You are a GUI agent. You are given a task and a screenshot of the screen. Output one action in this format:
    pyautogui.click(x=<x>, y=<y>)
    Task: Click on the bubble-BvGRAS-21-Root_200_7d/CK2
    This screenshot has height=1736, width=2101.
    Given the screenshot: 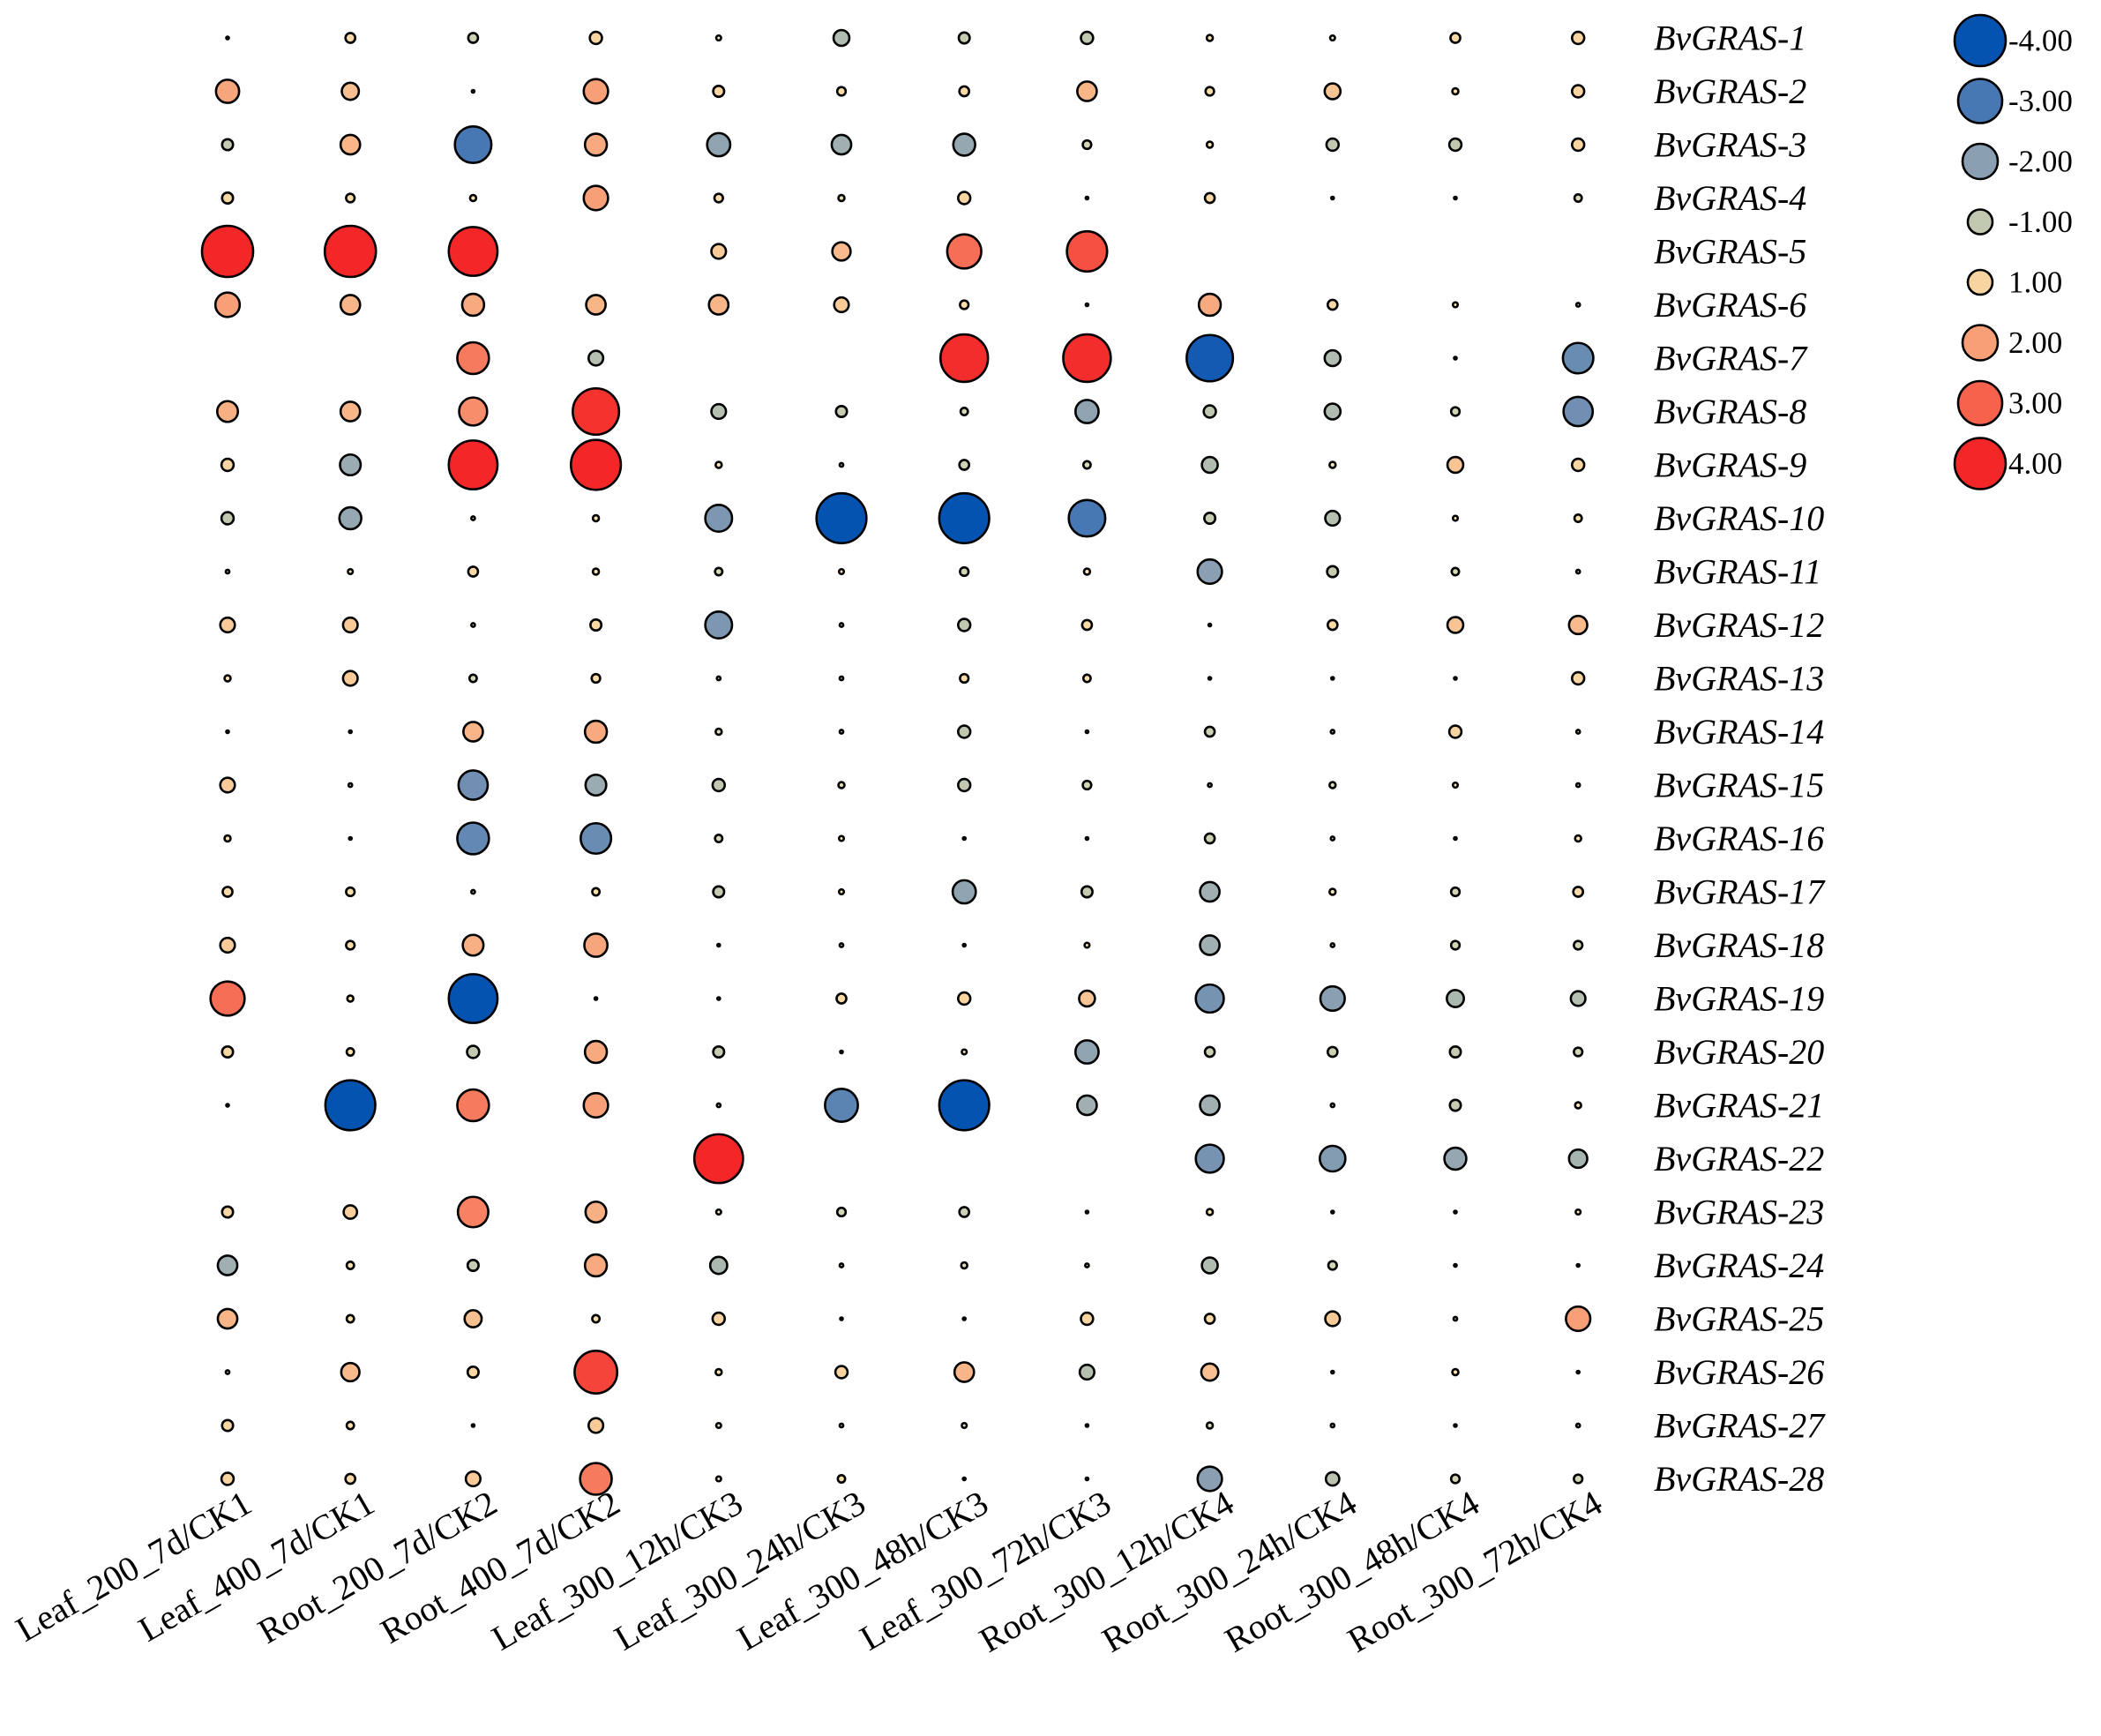 What is the action you would take?
    pyautogui.click(x=473, y=1105)
    